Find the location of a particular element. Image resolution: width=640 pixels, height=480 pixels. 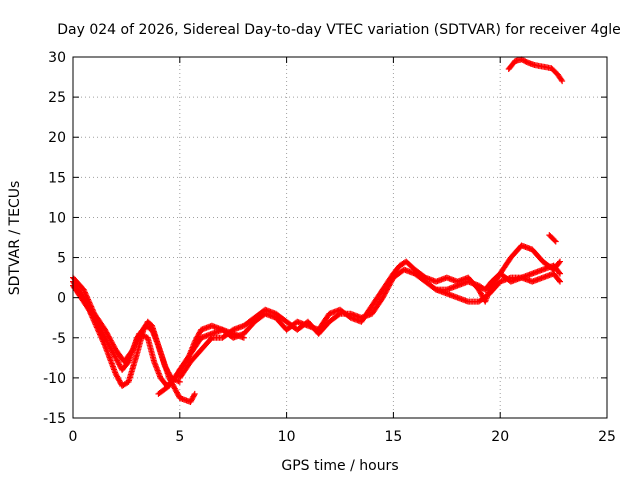

x-tick-label: 15 is located at coordinates (393, 437).